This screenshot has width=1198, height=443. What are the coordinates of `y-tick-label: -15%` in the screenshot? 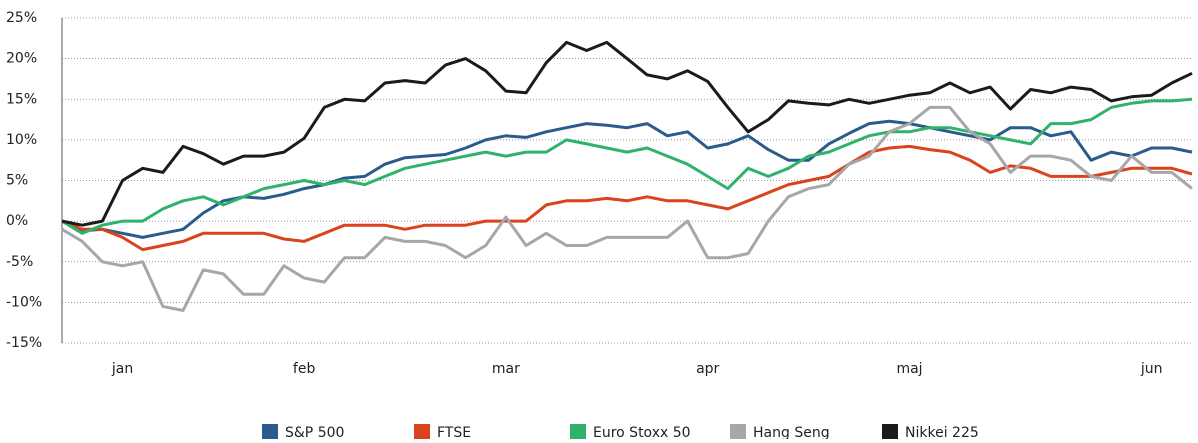 It's located at (24, 343).